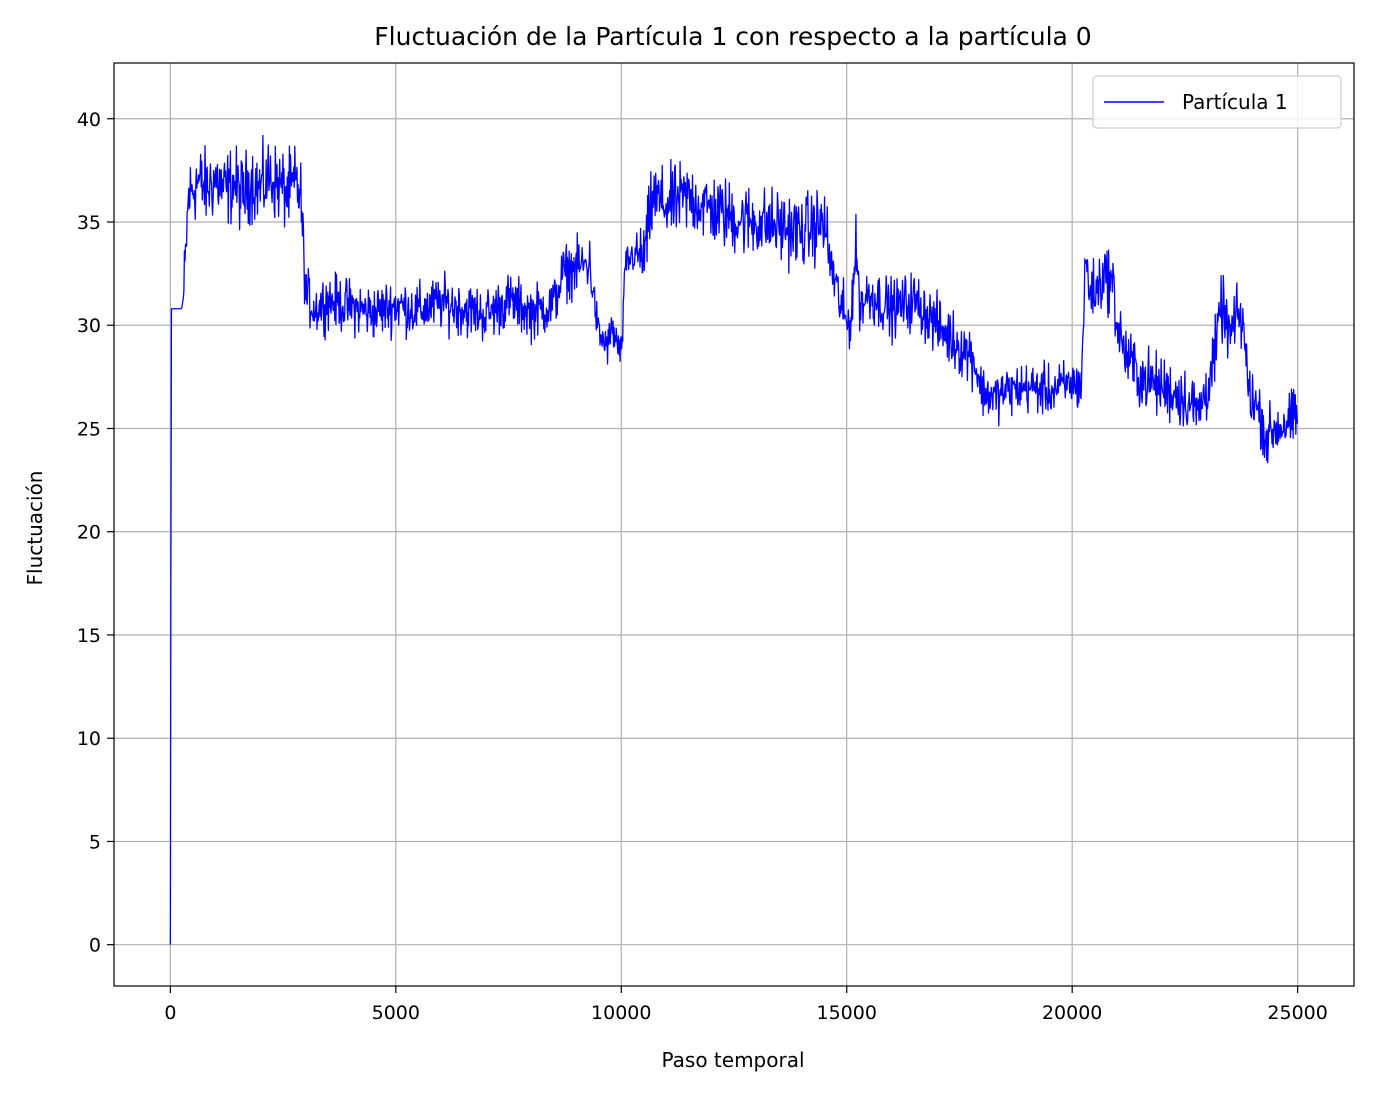 This screenshot has height=1094, width=1373. What do you see at coordinates (89, 223) in the screenshot?
I see `y-tick-label: 35` at bounding box center [89, 223].